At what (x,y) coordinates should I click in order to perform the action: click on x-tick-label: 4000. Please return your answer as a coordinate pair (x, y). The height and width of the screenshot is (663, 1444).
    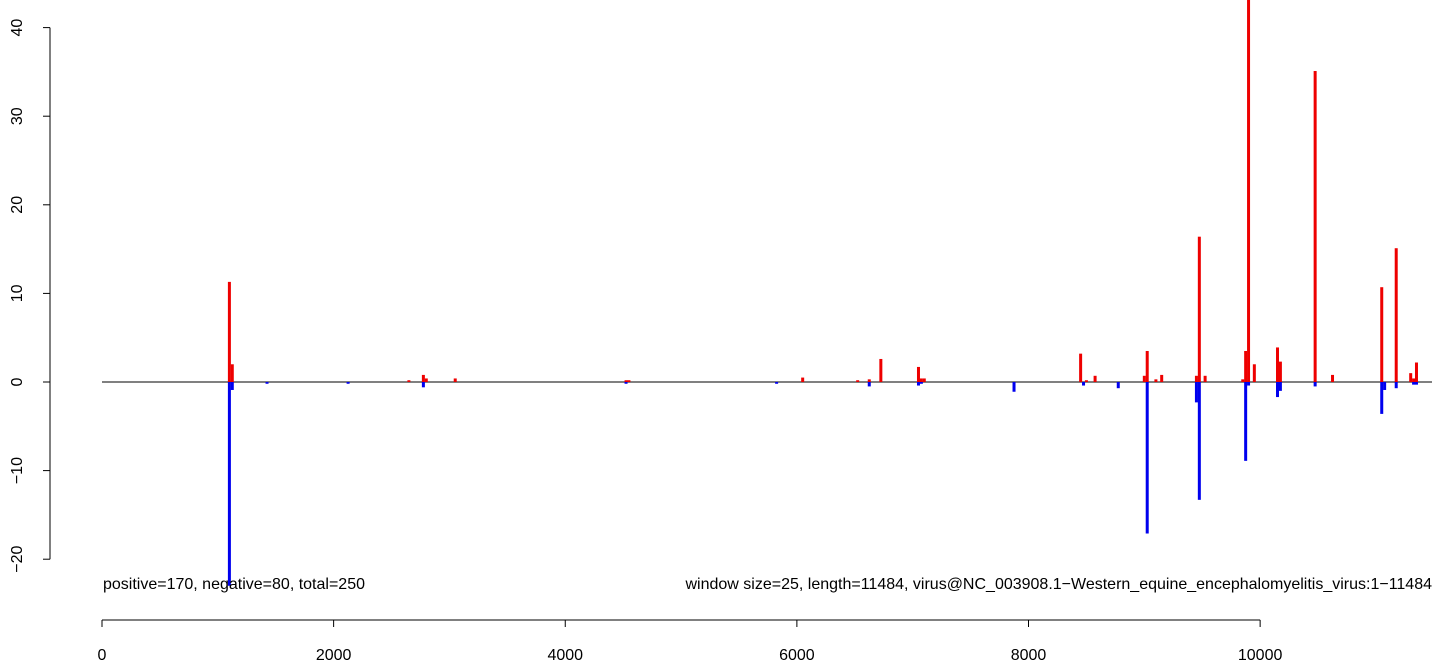
    Looking at the image, I should click on (565, 655).